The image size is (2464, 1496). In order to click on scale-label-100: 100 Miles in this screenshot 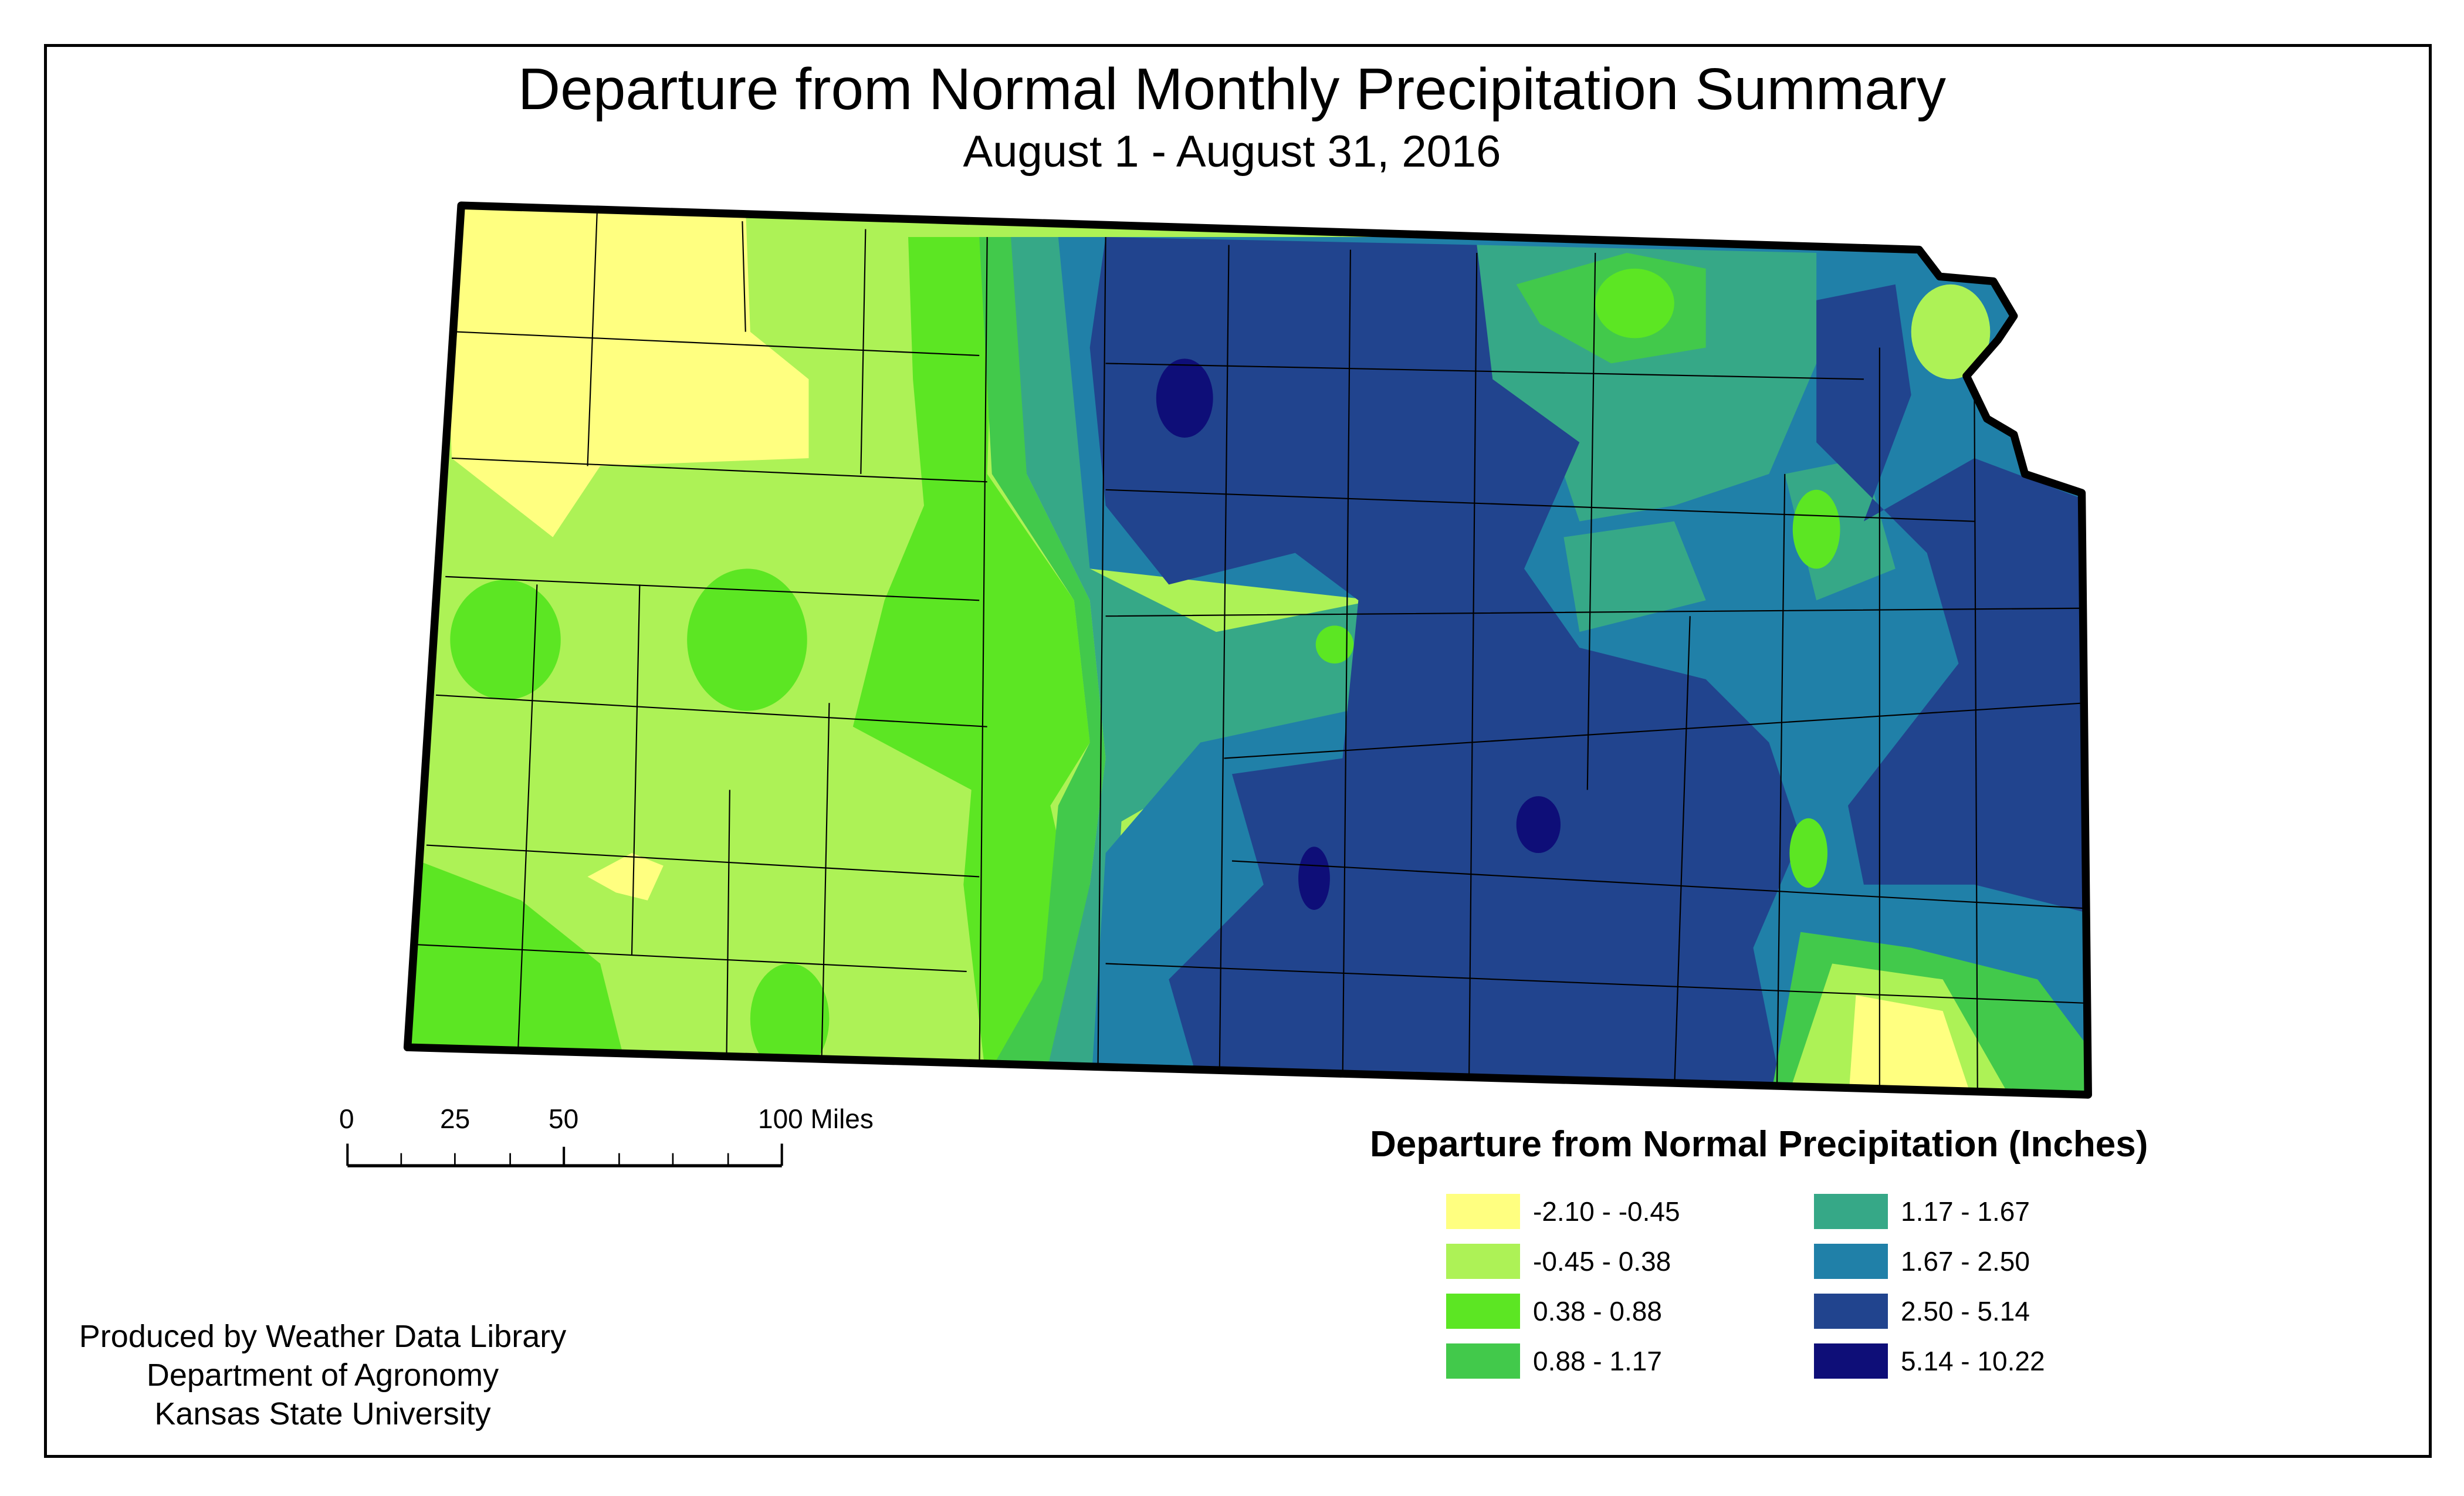, I will do `click(816, 1119)`.